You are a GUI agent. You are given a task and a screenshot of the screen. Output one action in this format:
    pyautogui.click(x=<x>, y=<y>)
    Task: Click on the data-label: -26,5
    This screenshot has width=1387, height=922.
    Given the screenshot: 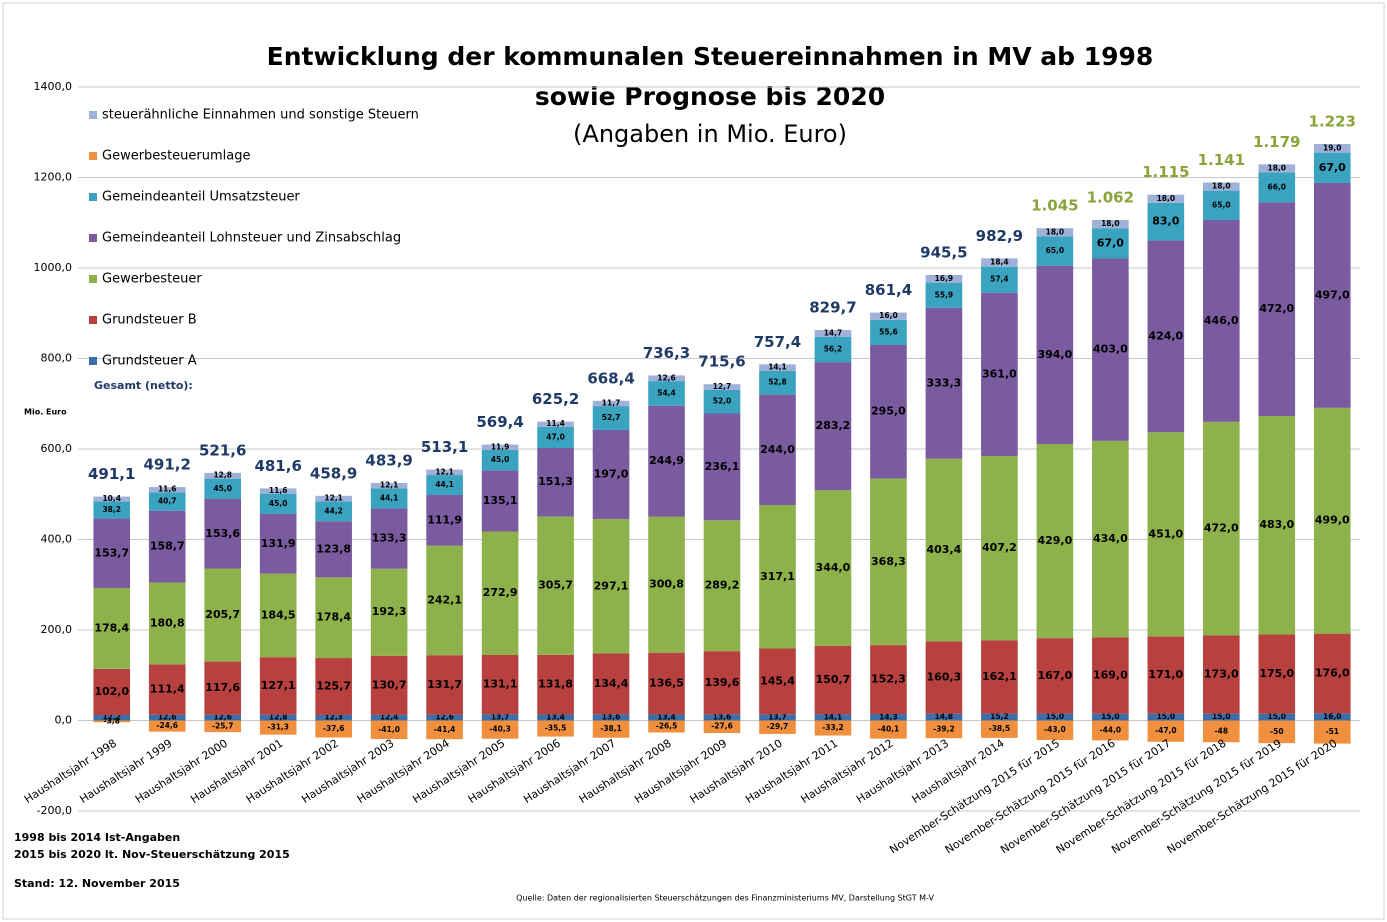 What is the action you would take?
    pyautogui.click(x=667, y=725)
    